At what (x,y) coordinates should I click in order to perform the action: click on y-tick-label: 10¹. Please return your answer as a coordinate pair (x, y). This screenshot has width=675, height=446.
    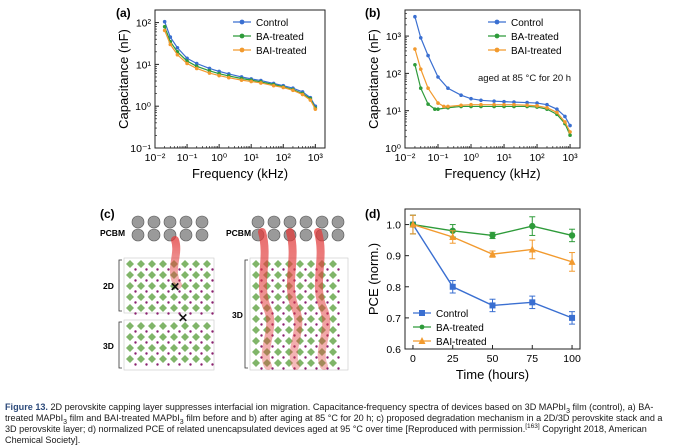
    Looking at the image, I should click on (144, 65).